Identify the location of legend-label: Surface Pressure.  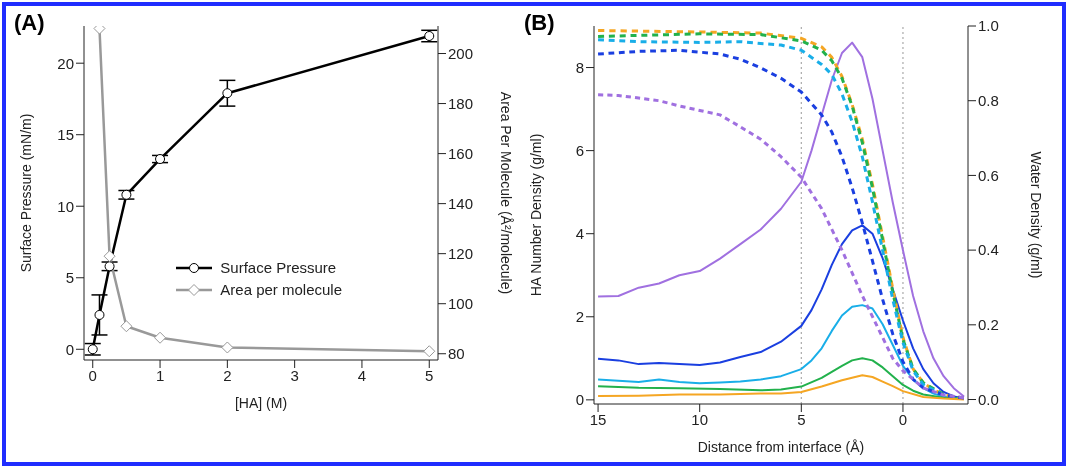
(278, 267).